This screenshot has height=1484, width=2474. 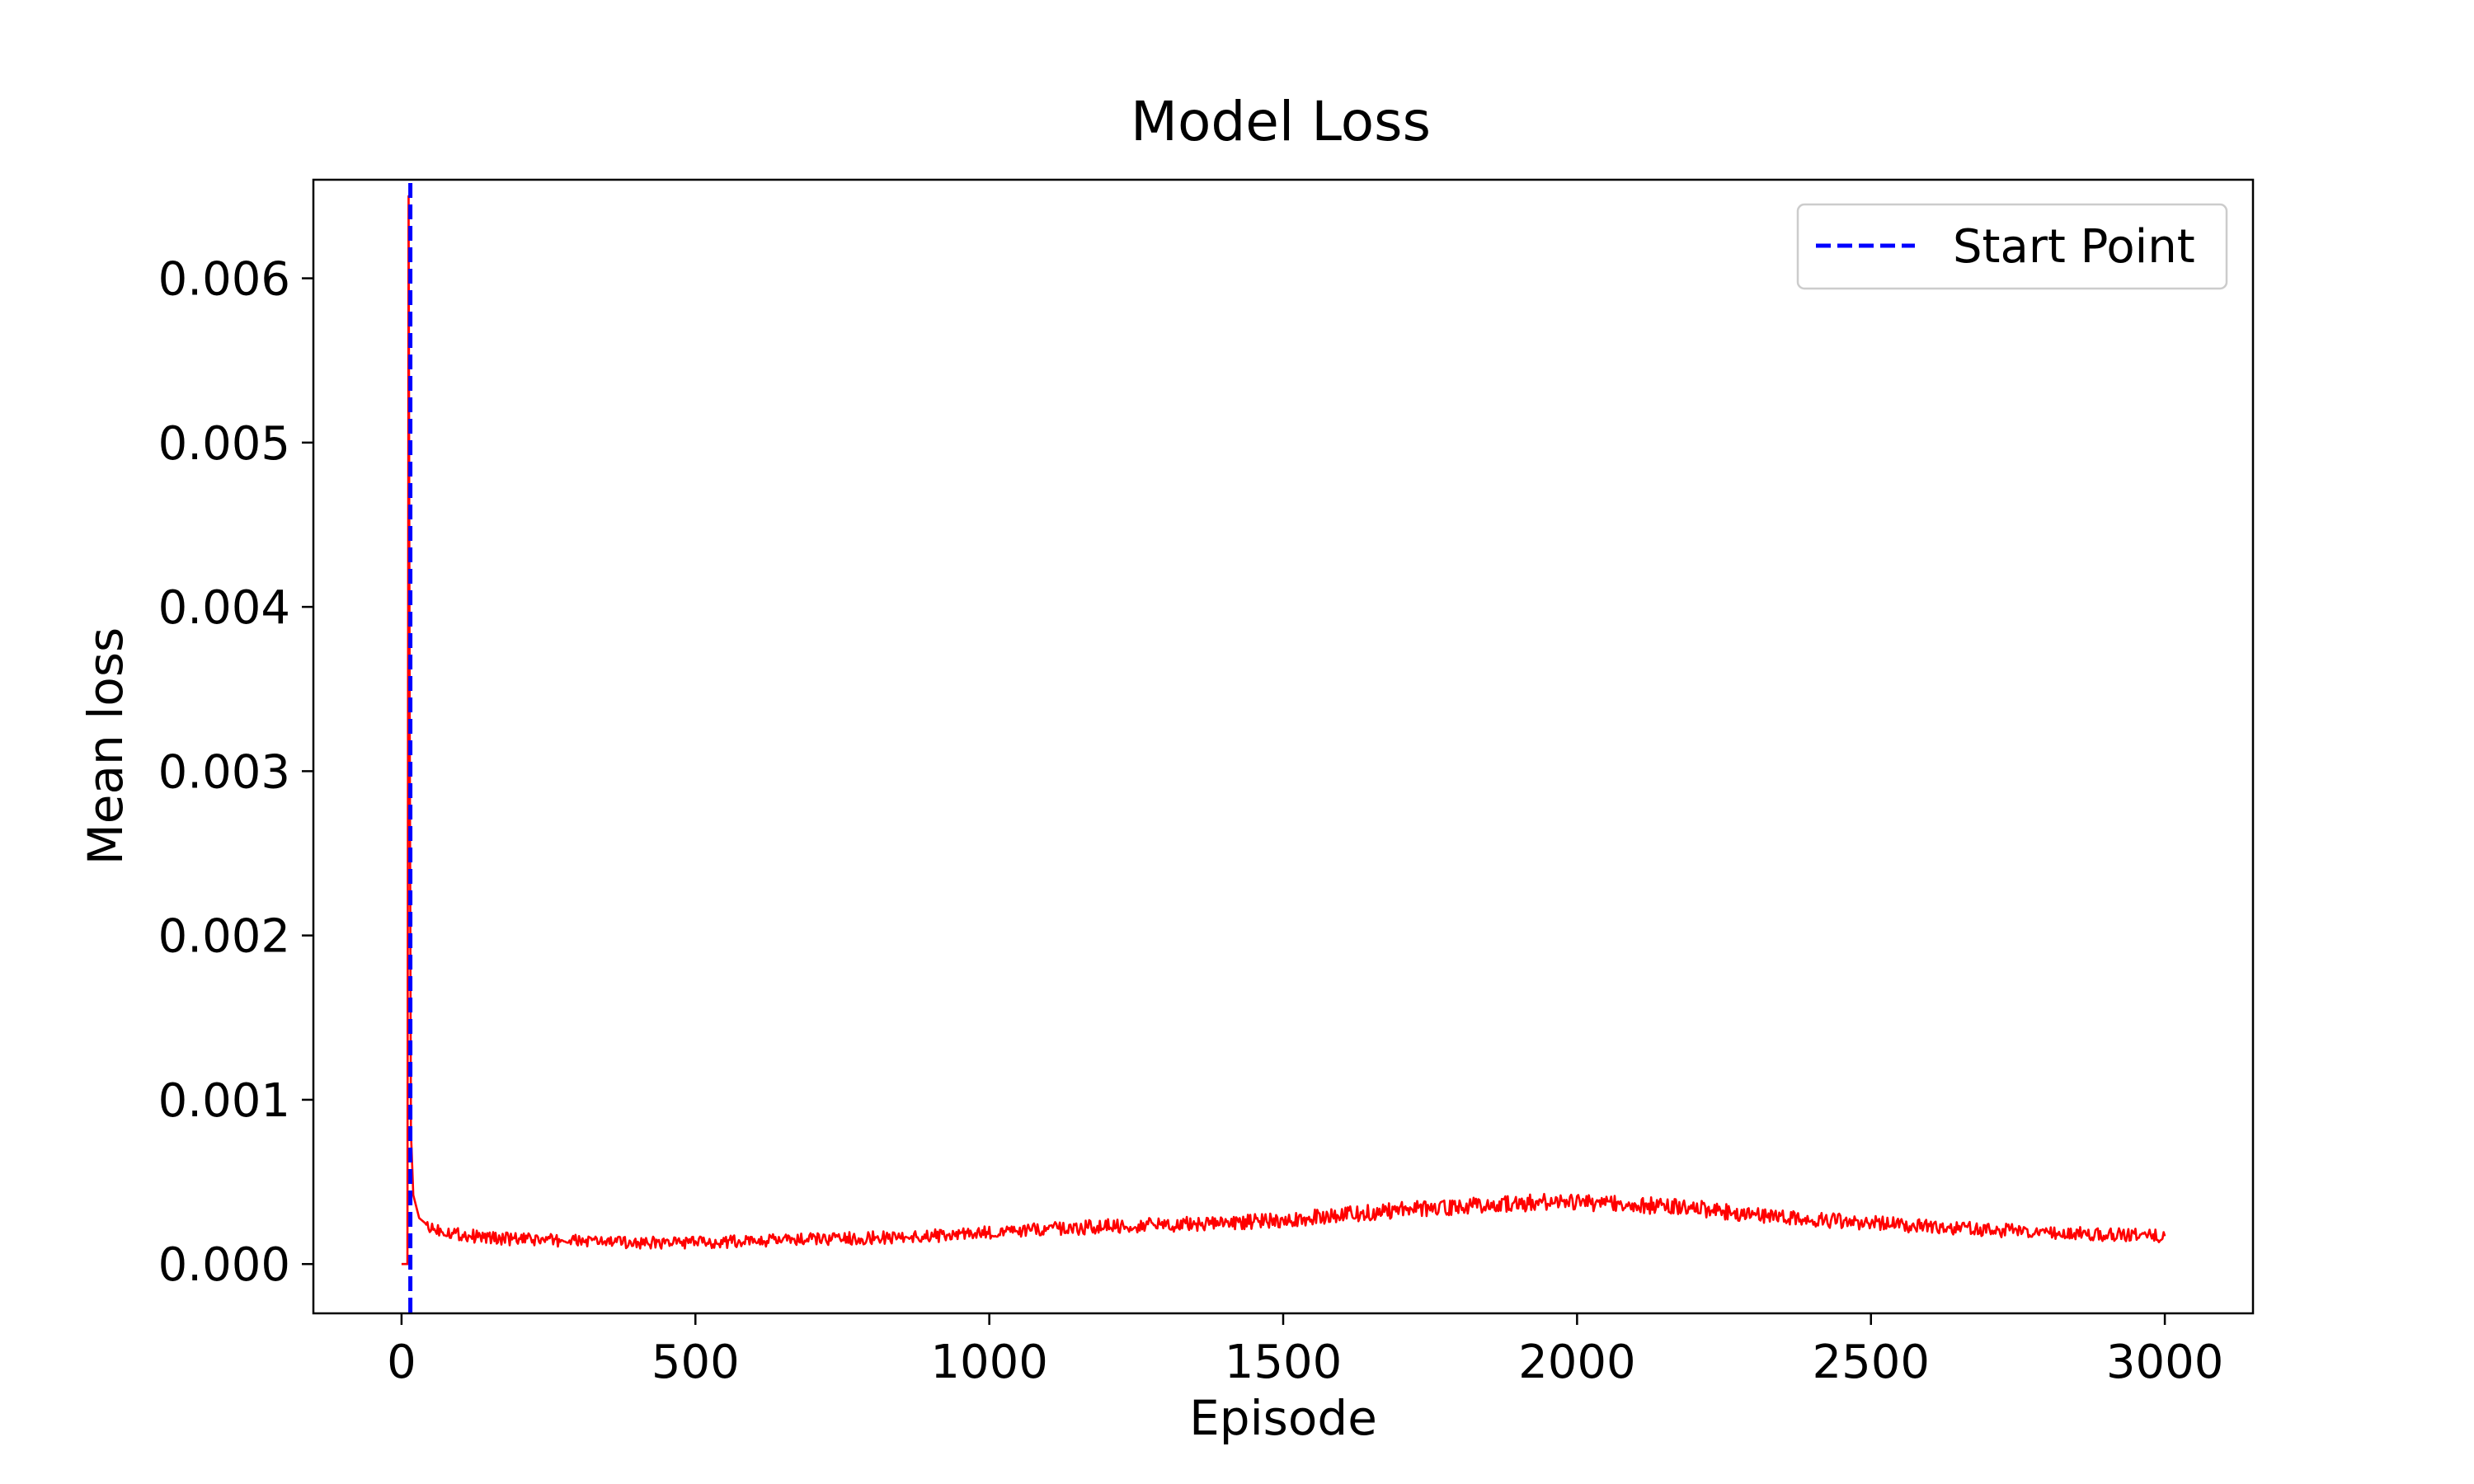 I want to click on legend-label-start-point: Start Point, so click(x=2074, y=247).